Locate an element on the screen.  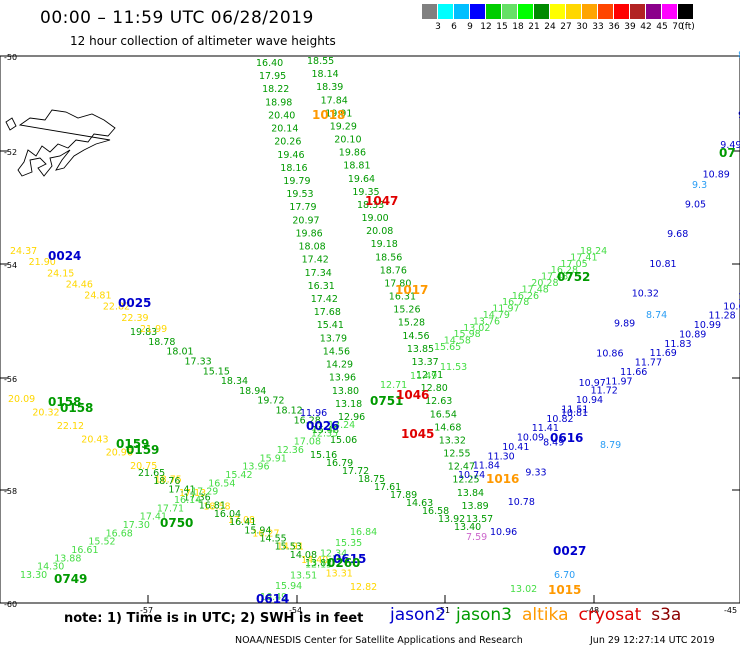
wave-height-label: 20.26 is located at coordinates (287, 142).